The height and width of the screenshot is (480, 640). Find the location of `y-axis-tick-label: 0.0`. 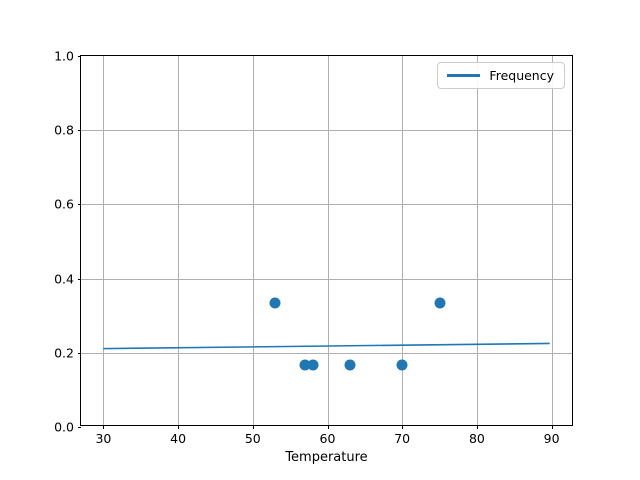

y-axis-tick-label: 0.0 is located at coordinates (64, 427).